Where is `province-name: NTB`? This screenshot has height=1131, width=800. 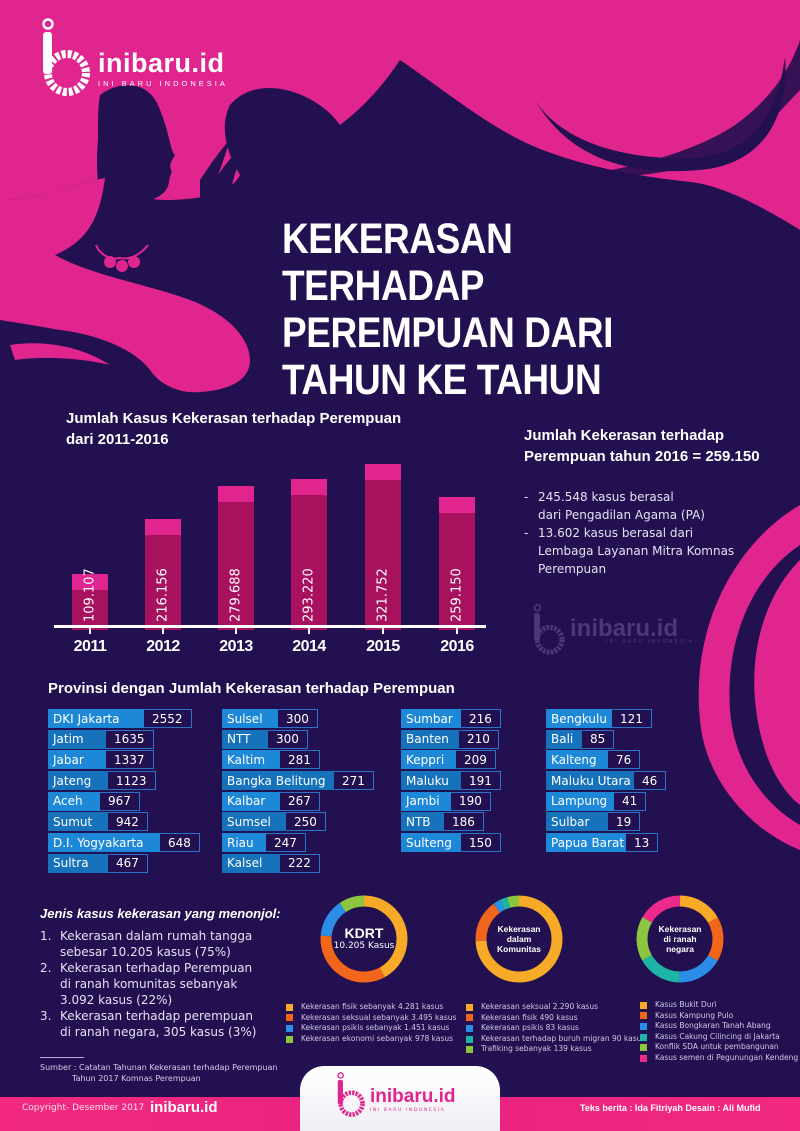
province-name: NTB is located at coordinates (422, 822).